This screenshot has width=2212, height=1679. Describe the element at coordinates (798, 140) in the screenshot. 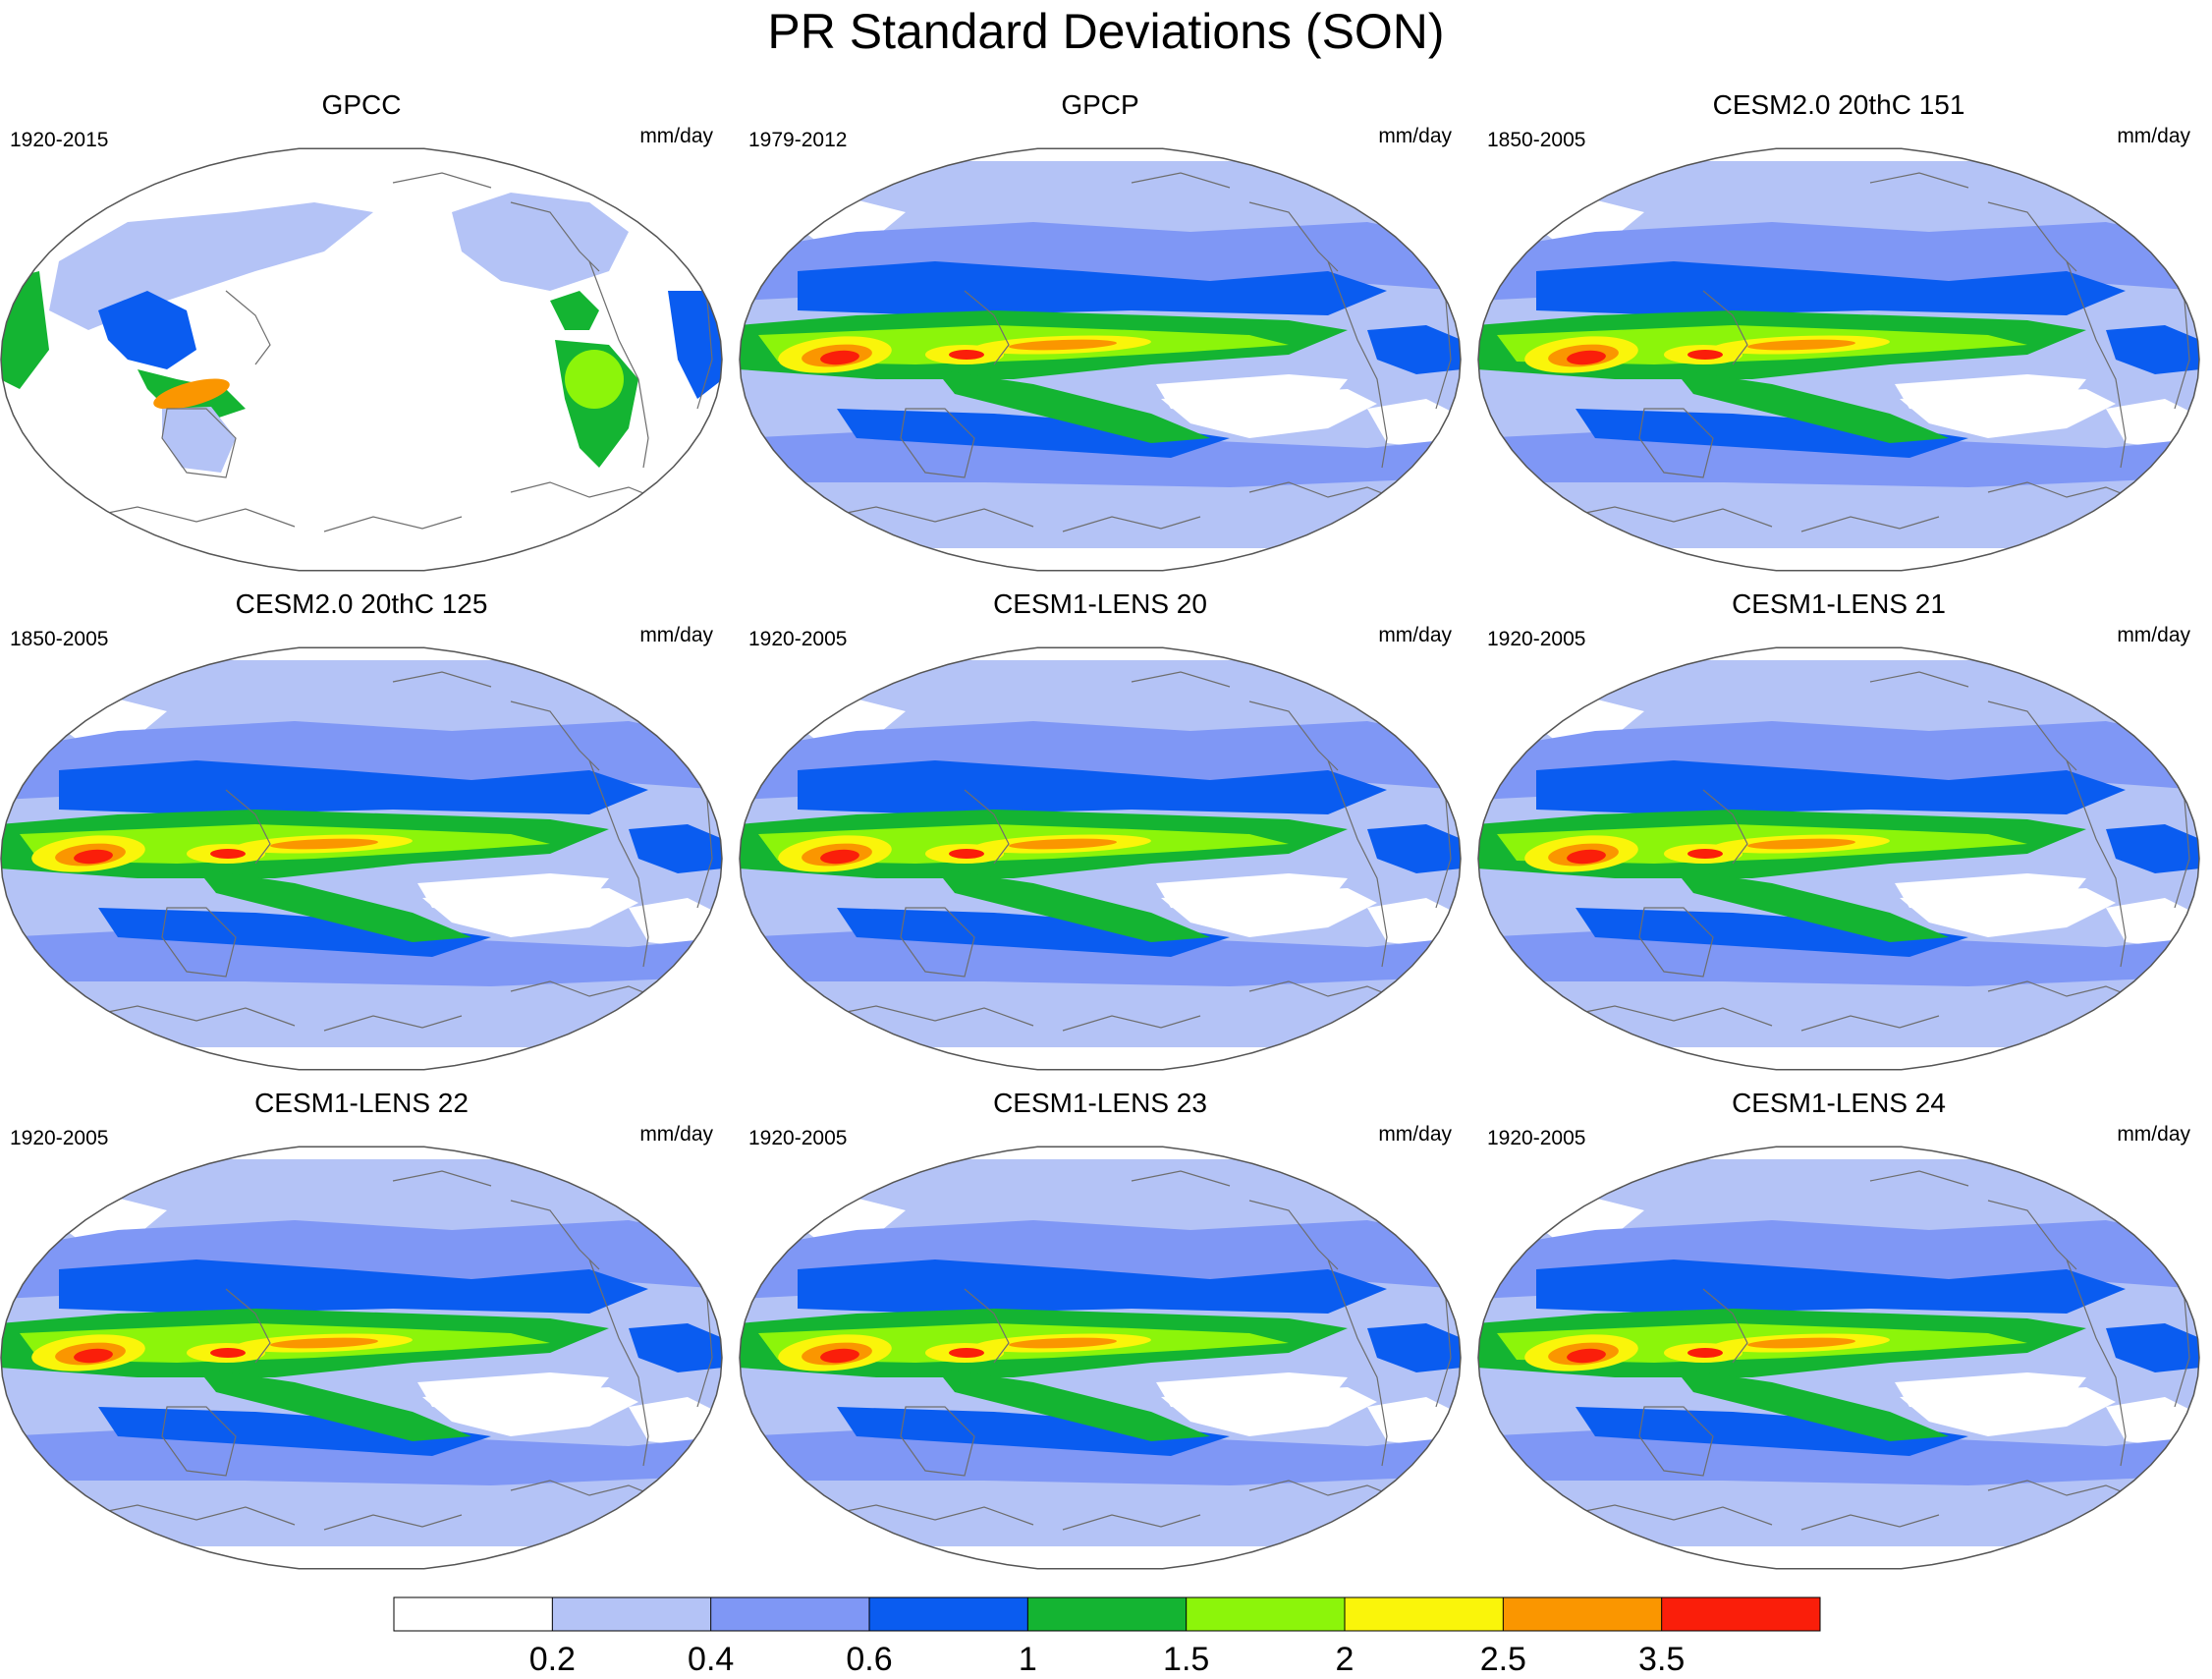

I see `panel-period: 1979-2012` at that location.